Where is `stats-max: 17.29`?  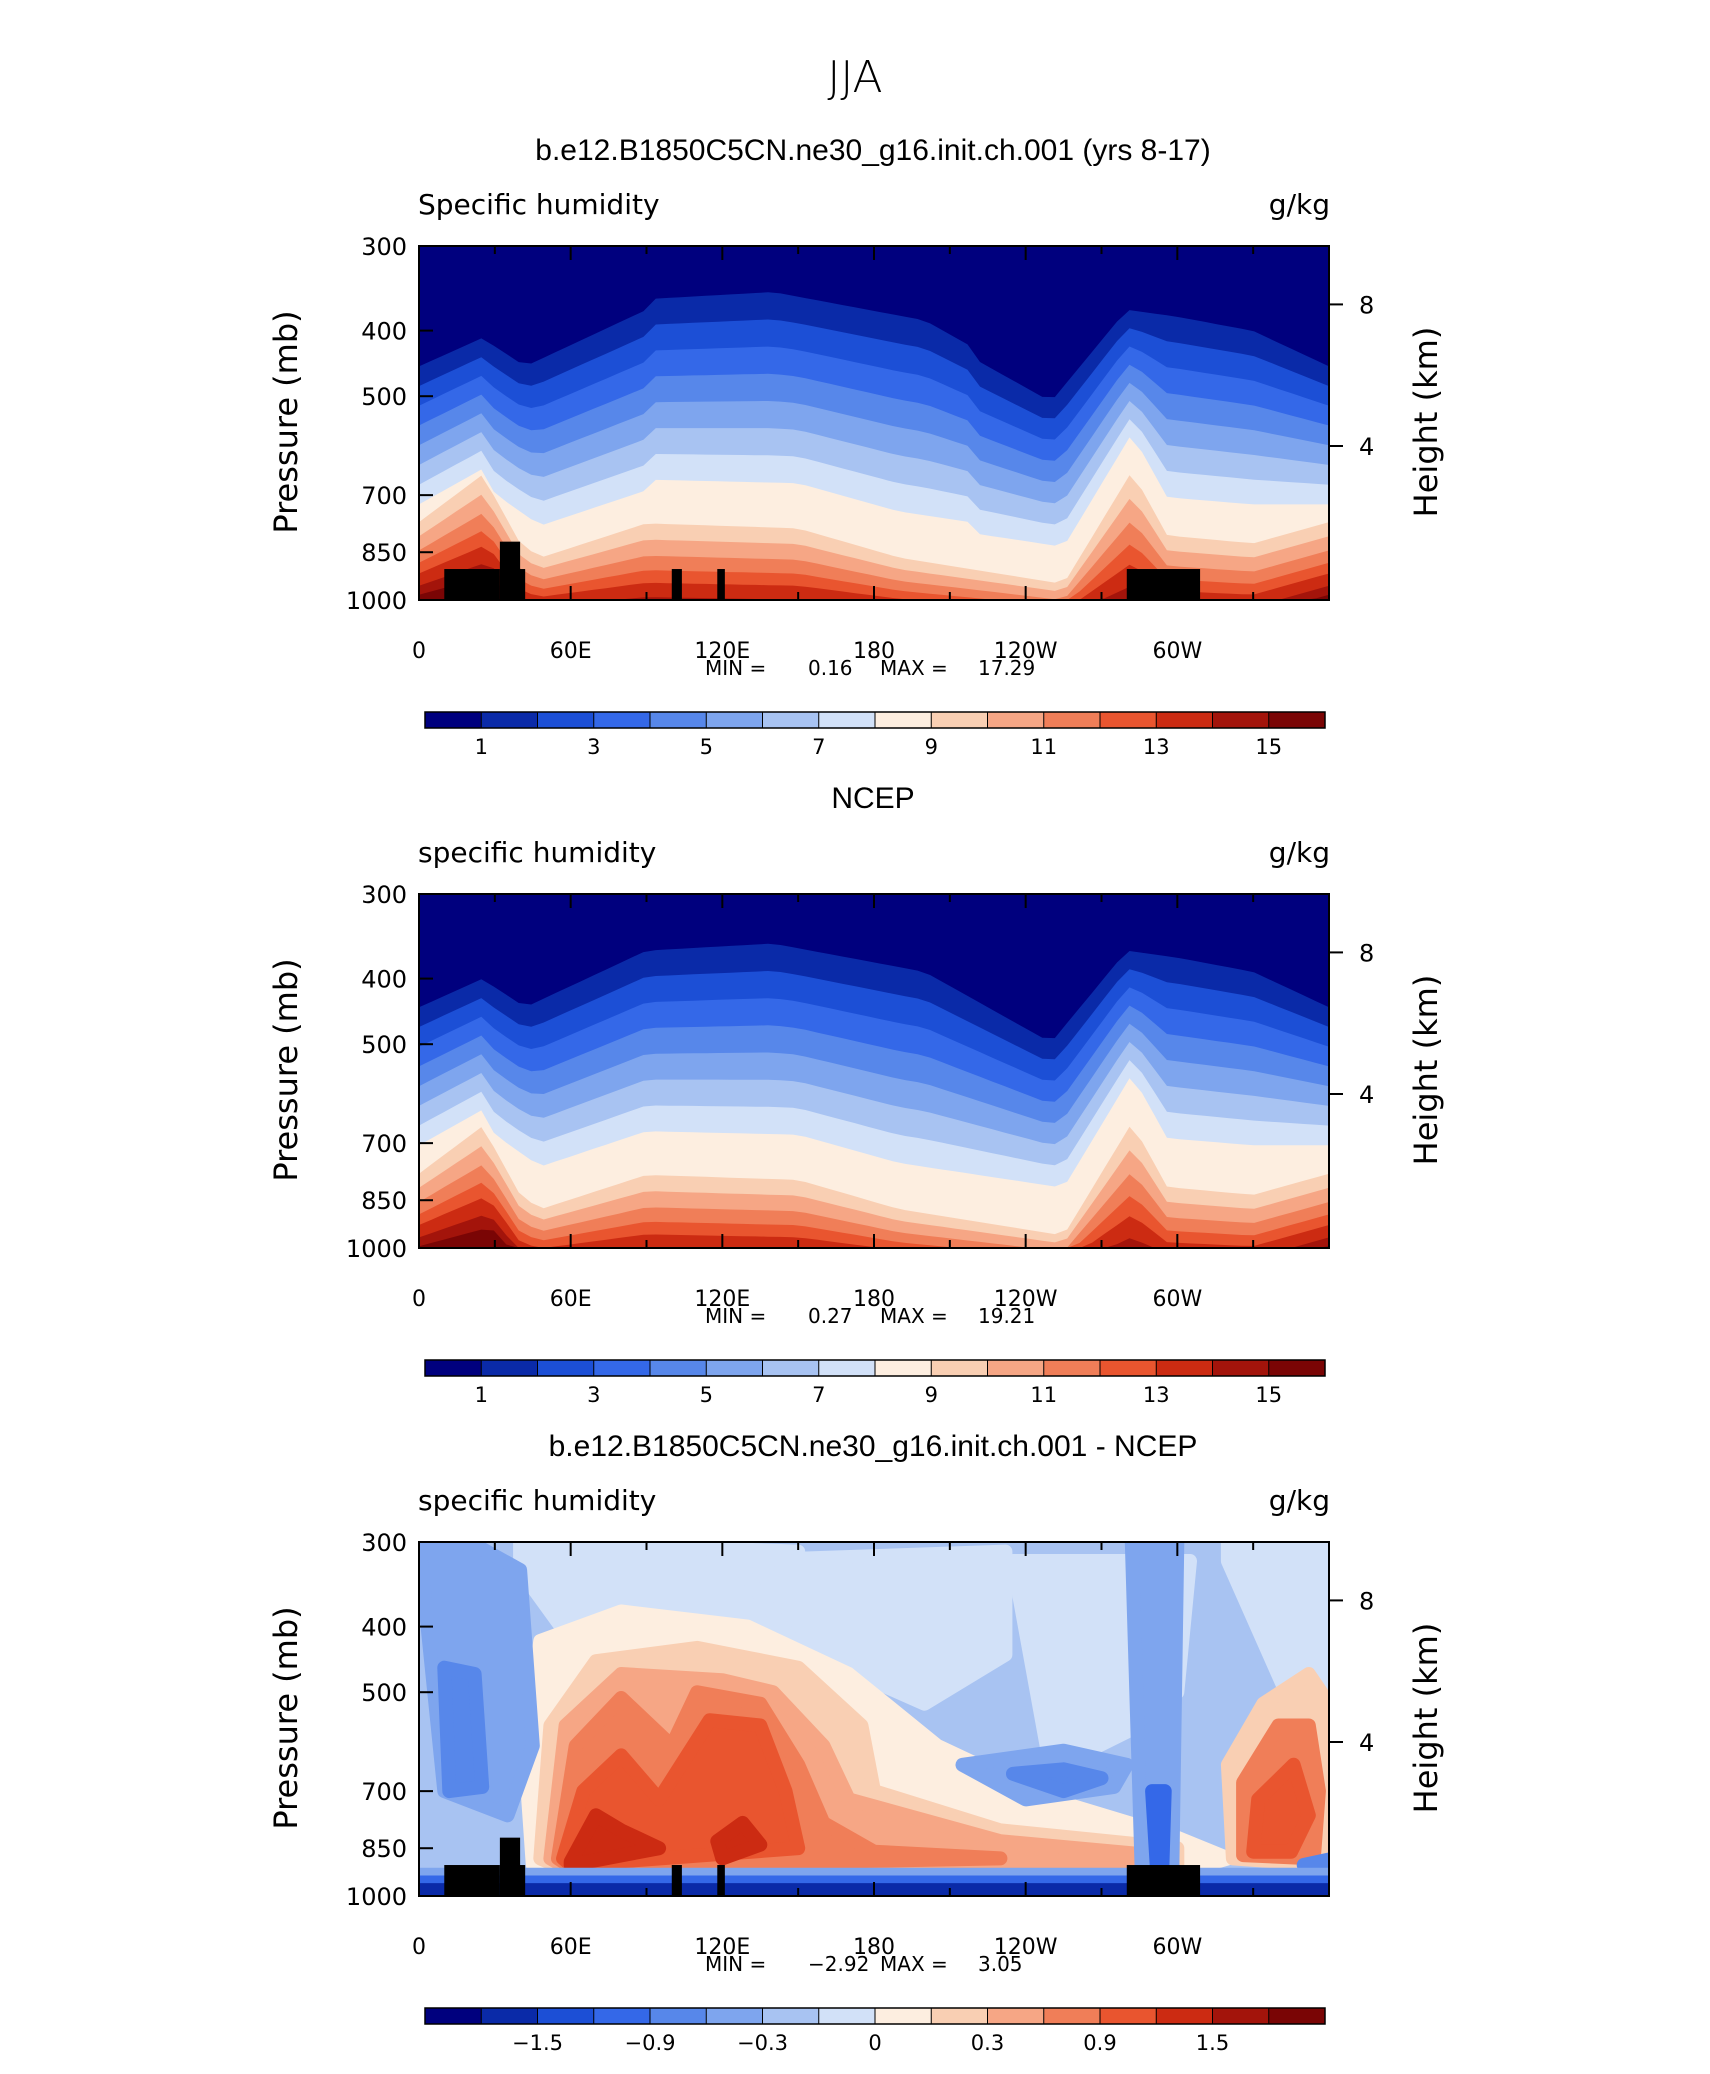 stats-max: 17.29 is located at coordinates (1006, 668).